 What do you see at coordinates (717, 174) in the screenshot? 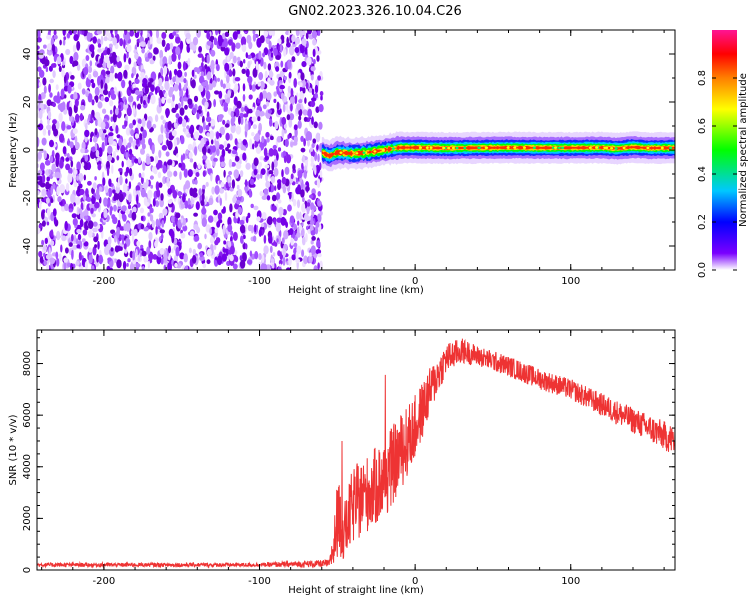
I see `colorbar-ticks: 0.0 0.2 0.4 0.6 0.8` at bounding box center [717, 174].